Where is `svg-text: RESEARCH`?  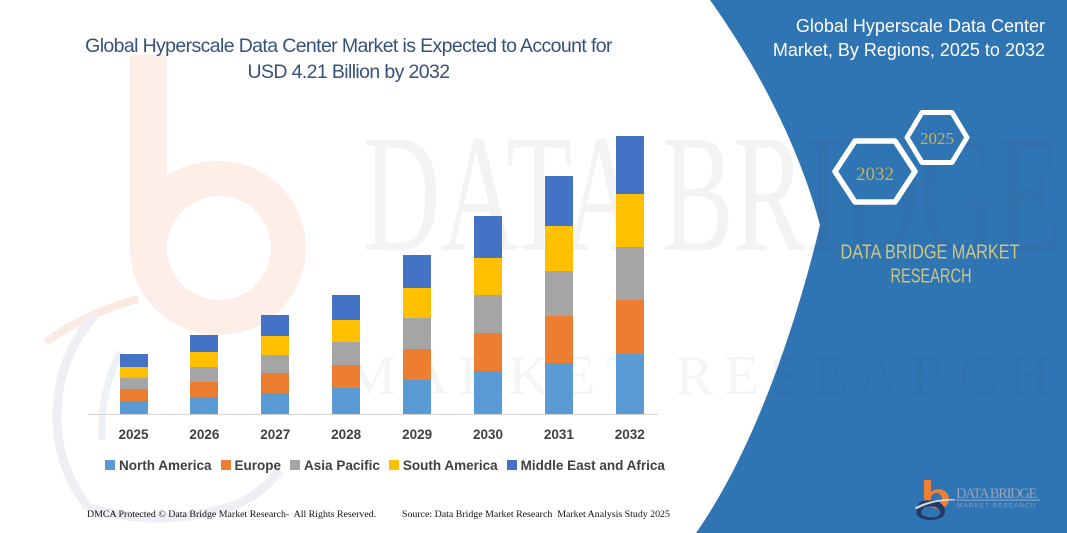
svg-text: RESEARCH is located at coordinates (931, 276).